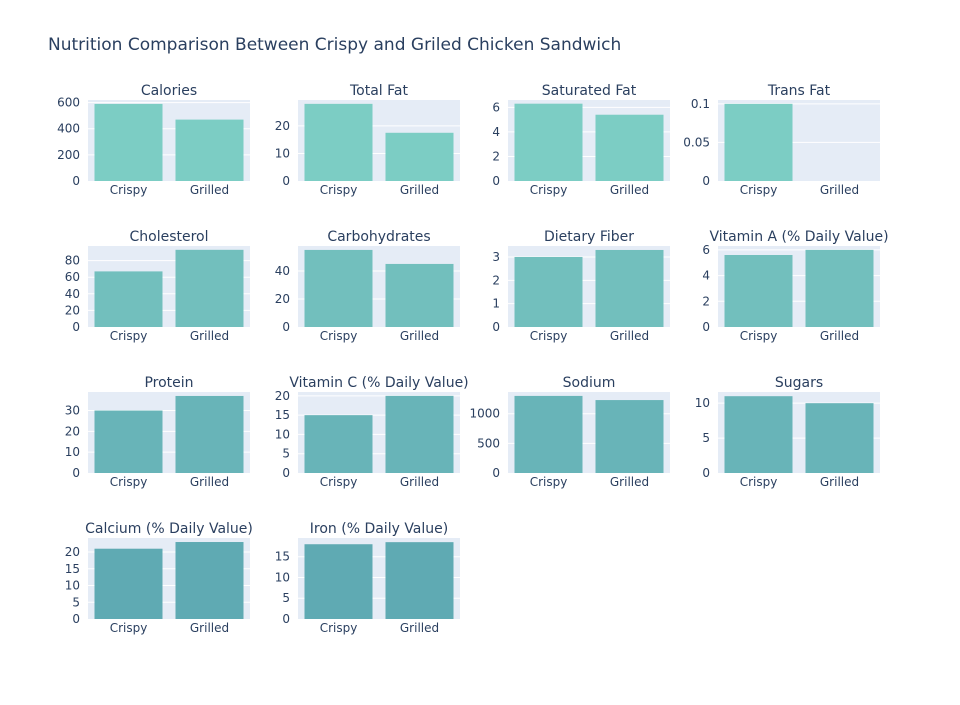 The height and width of the screenshot is (705, 960). Describe the element at coordinates (696, 142) in the screenshot. I see `y-tick-label: 0.05` at that location.